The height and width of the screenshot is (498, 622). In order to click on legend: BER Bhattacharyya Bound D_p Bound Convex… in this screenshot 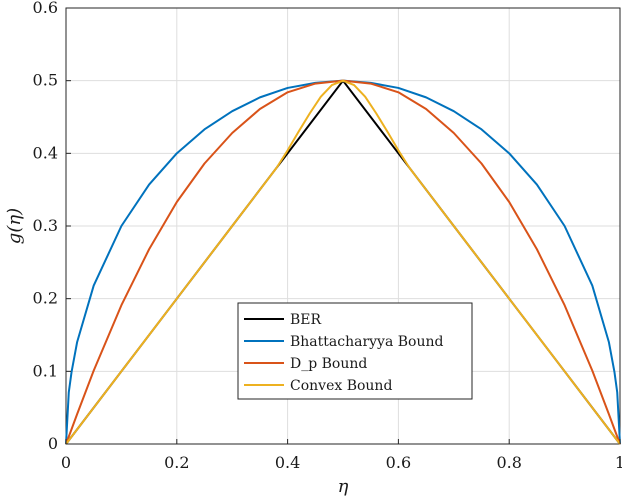, I will do `click(355, 351)`.